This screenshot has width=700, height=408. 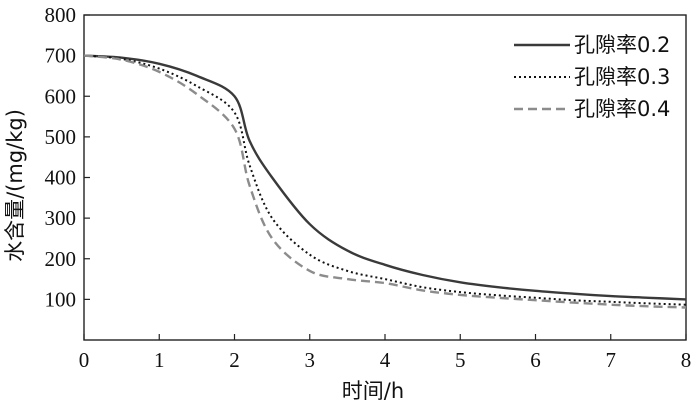 I want to click on y-tick-label: 100, so click(x=61, y=299).